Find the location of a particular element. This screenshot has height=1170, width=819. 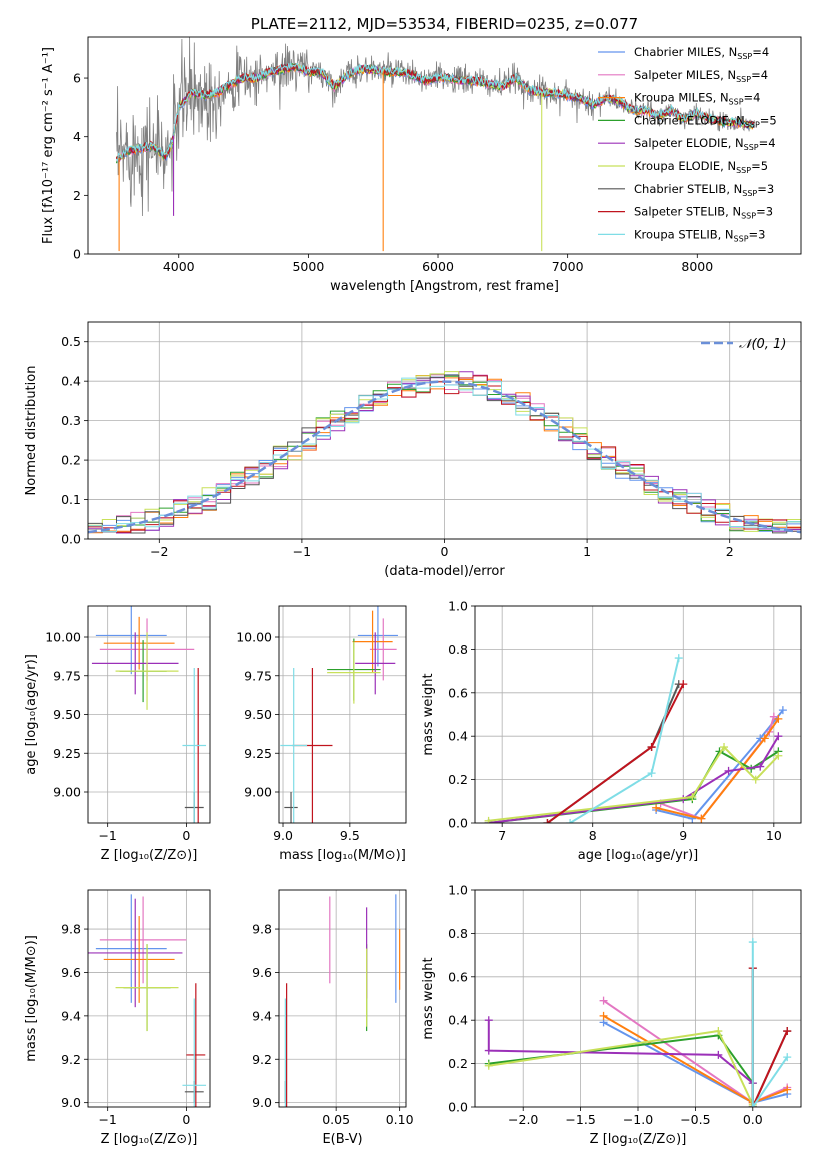

y-tick-label: 10.00 is located at coordinates (254, 637).